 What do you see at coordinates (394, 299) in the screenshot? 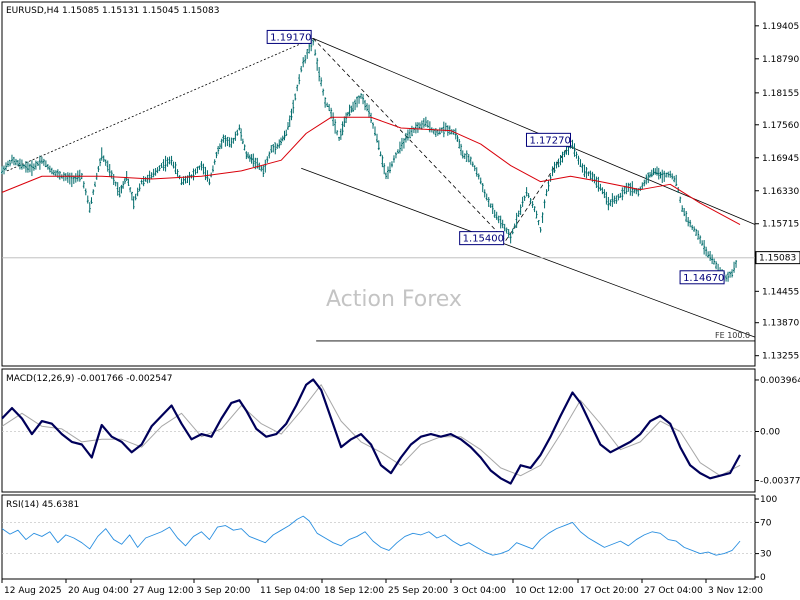
I see `watermark: Action Forex` at bounding box center [394, 299].